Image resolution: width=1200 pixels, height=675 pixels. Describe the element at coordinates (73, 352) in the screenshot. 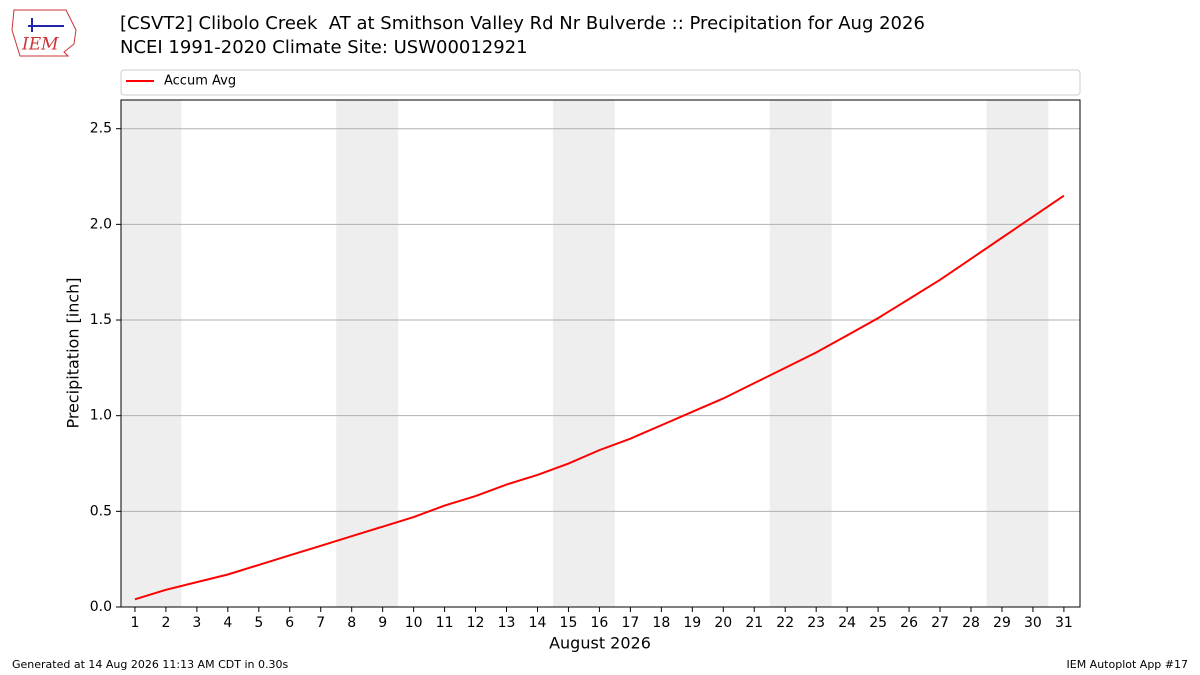

I see `y-axis-label: Precipitation [inch]` at that location.